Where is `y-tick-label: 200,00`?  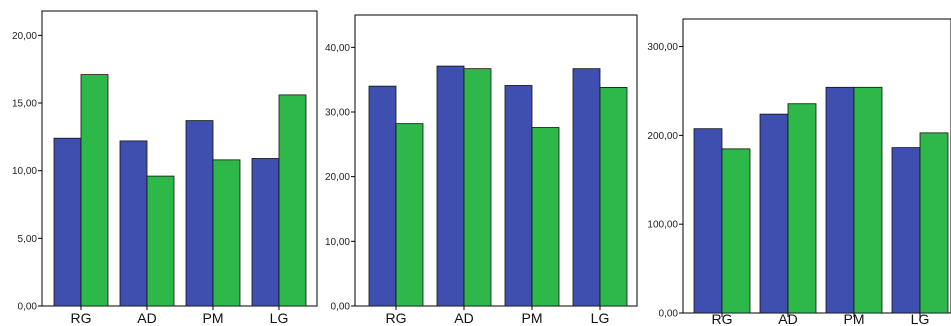 y-tick-label: 200,00 is located at coordinates (662, 136).